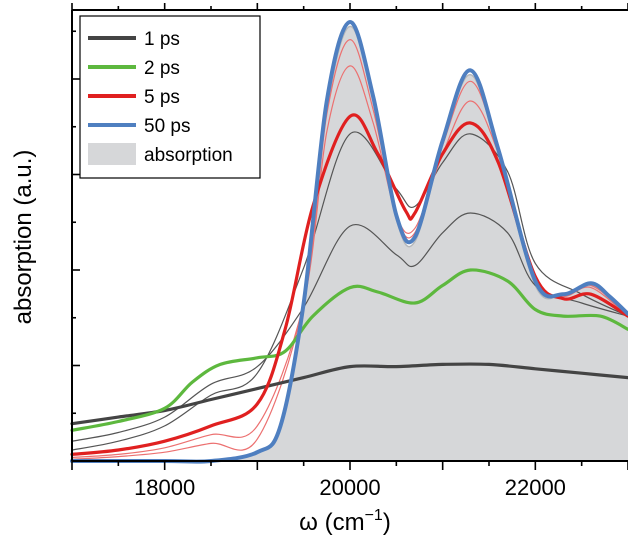  I want to click on x-tick-label: 20000, so click(349, 487).